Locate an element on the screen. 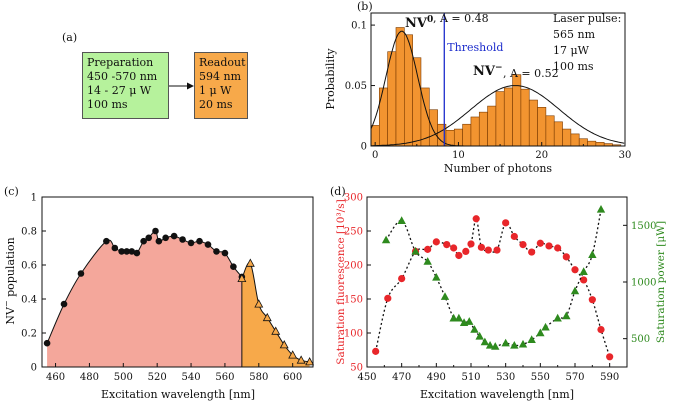 Image resolution: width=675 pixels, height=408 pixels. nvm-fit-curve is located at coordinates (498, 116).